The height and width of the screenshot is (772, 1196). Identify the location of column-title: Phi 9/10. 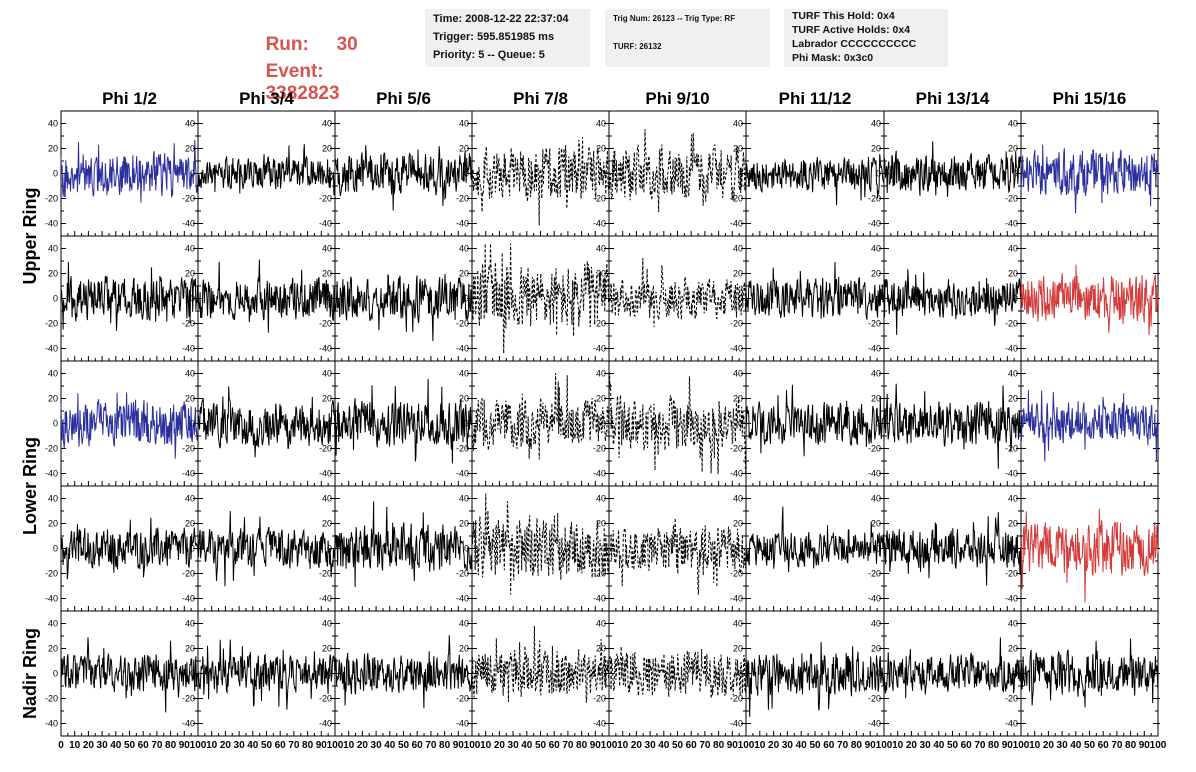
(677, 98).